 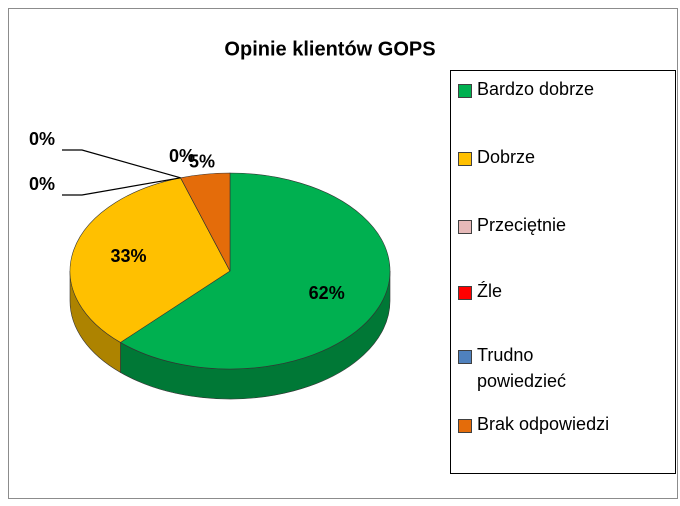 What do you see at coordinates (329, 49) in the screenshot?
I see `chart-title: Opinie klientów GOPS` at bounding box center [329, 49].